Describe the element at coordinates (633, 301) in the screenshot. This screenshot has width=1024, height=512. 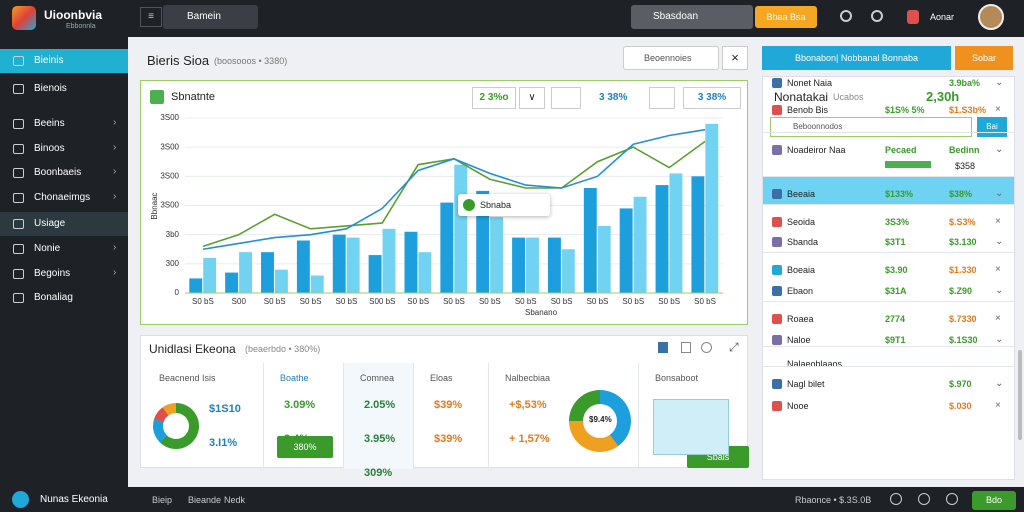
I see `x-tick-label: S0 bS` at that location.